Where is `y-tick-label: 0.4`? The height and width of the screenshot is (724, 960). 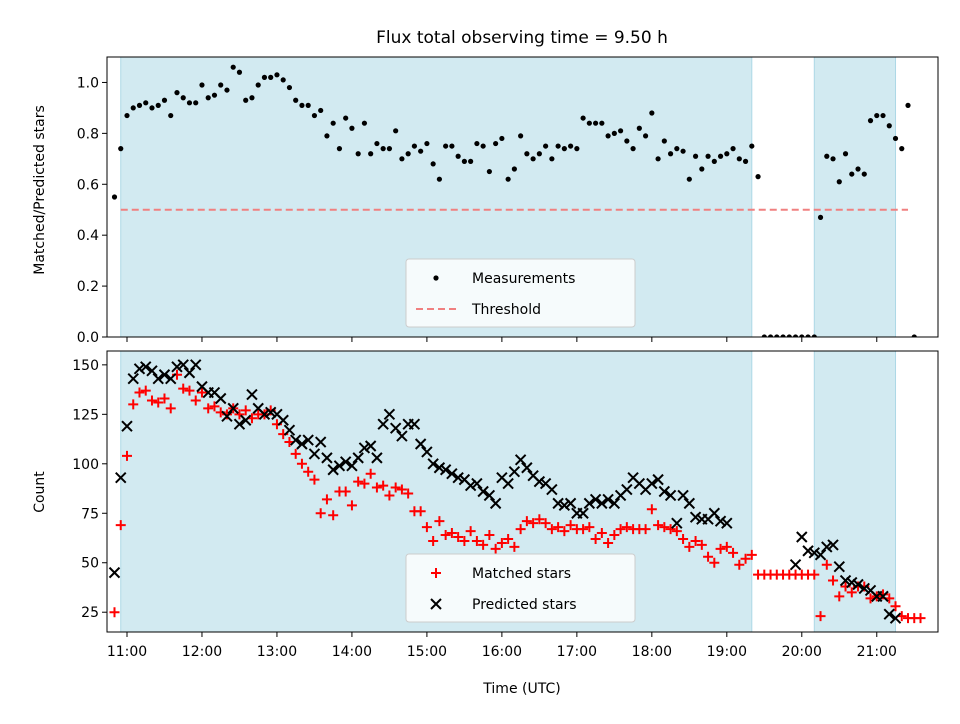
y-tick-label: 0.4 is located at coordinates (88, 236).